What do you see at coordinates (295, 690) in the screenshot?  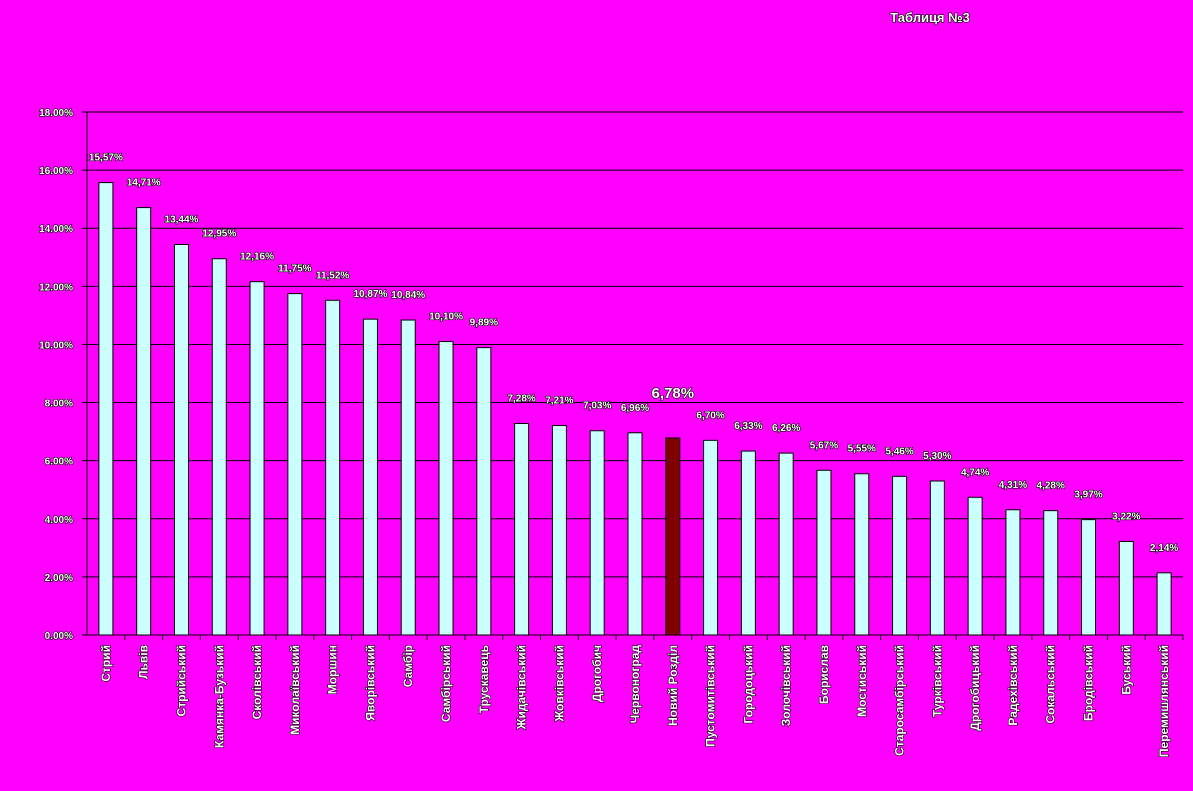 I see `x-tick-label: Миколаївський` at bounding box center [295, 690].